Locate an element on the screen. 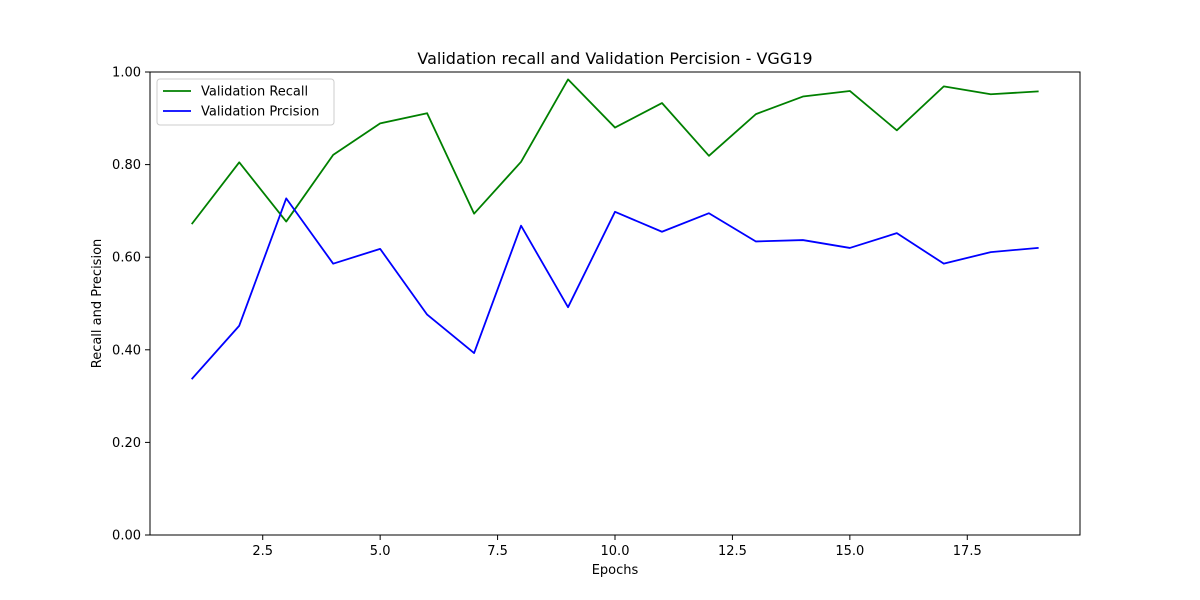 This screenshot has height=600, width=1200. legend: Validation Recall Validation Prcision is located at coordinates (245, 102).